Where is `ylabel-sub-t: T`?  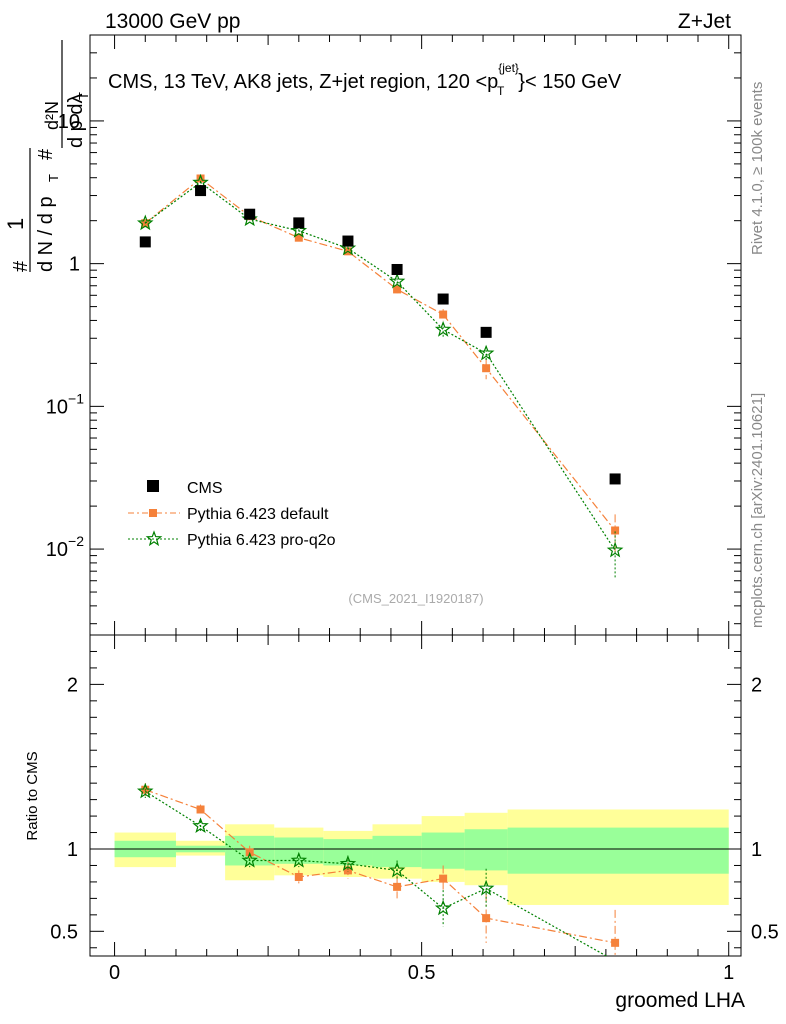 ylabel-sub-t: T is located at coordinates (53, 178).